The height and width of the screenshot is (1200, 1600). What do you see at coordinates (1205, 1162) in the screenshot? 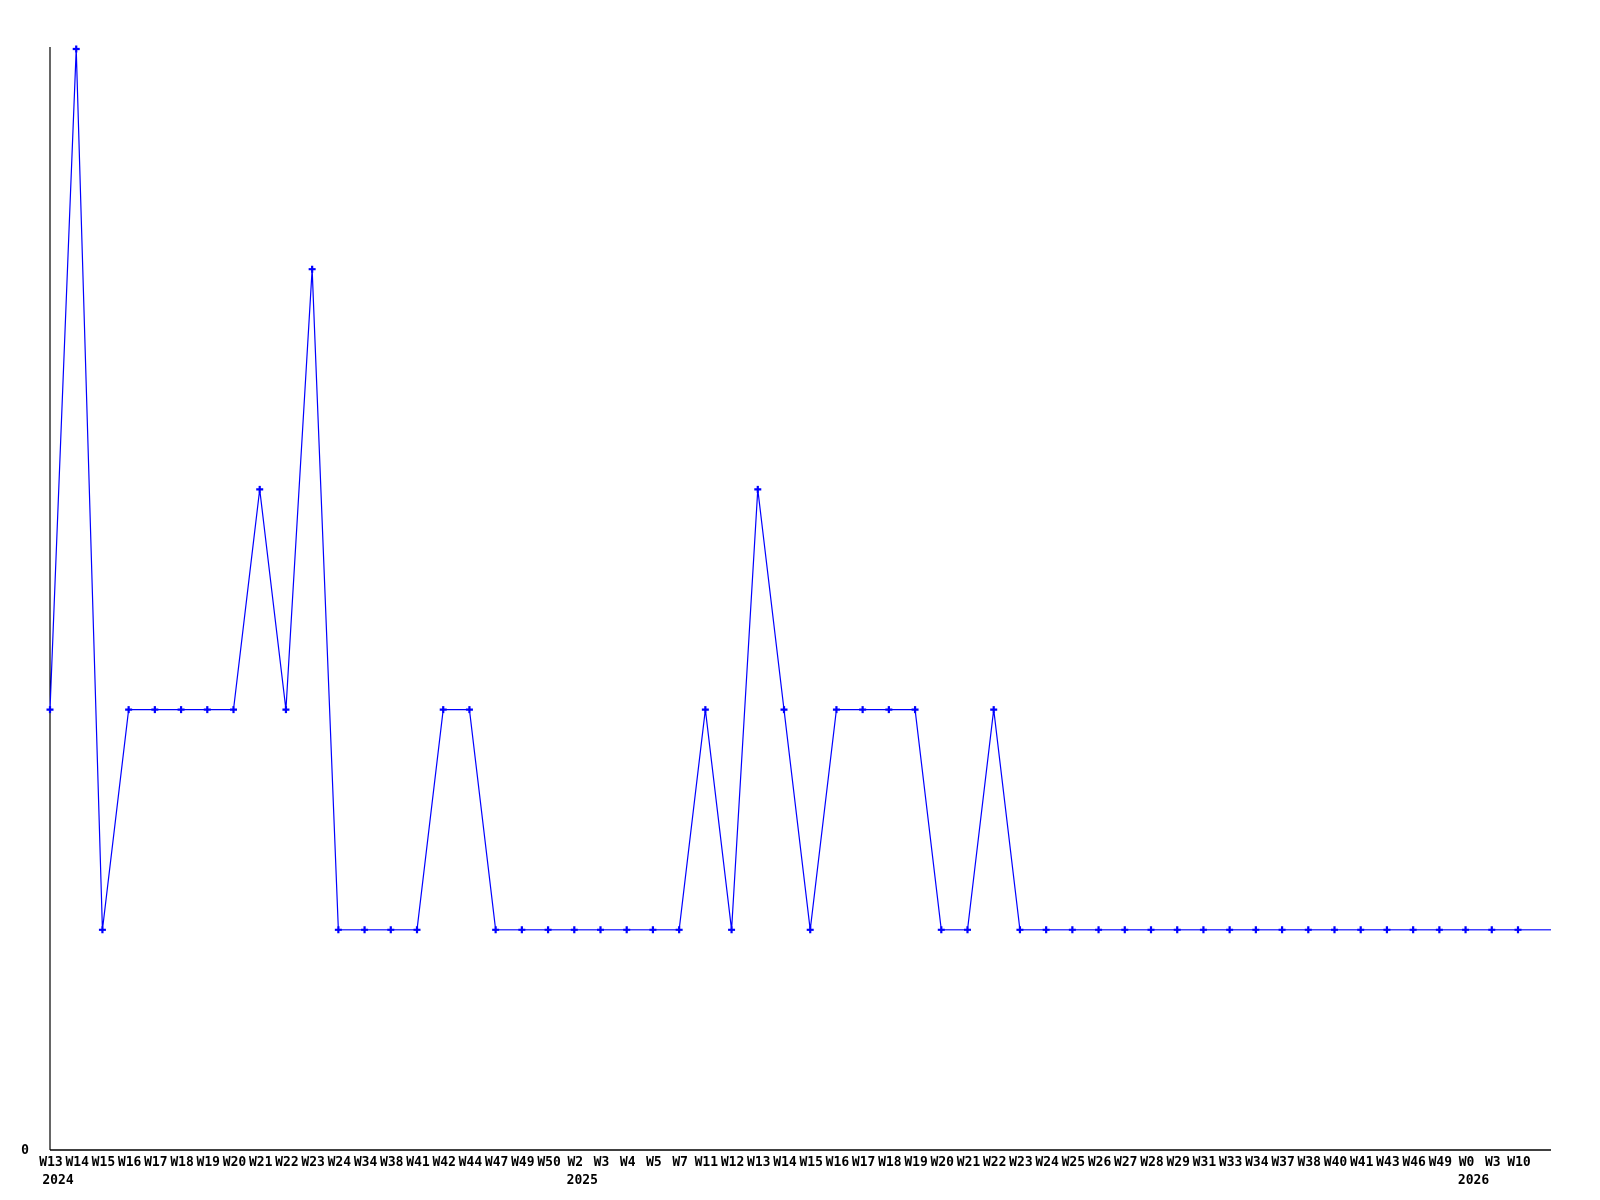
I see `x-tick-label: W31` at bounding box center [1205, 1162].